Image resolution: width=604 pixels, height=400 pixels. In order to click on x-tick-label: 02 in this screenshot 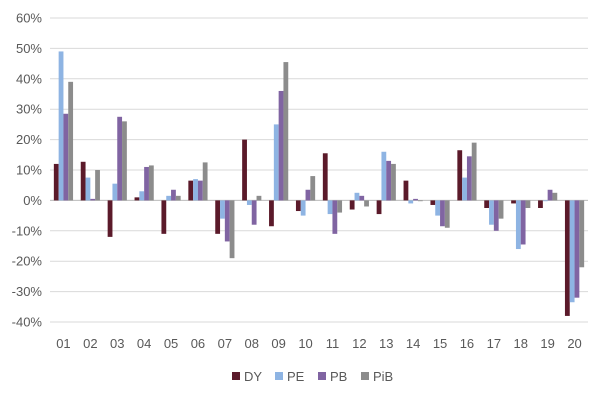, I will do `click(90, 343)`.